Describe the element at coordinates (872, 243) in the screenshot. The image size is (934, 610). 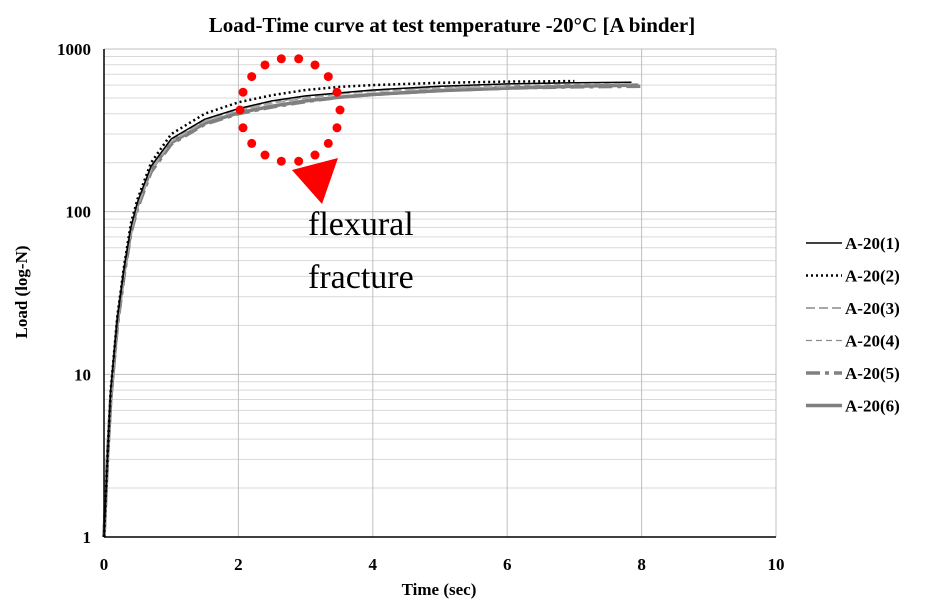
I see `legend-label: A-20(1)` at that location.